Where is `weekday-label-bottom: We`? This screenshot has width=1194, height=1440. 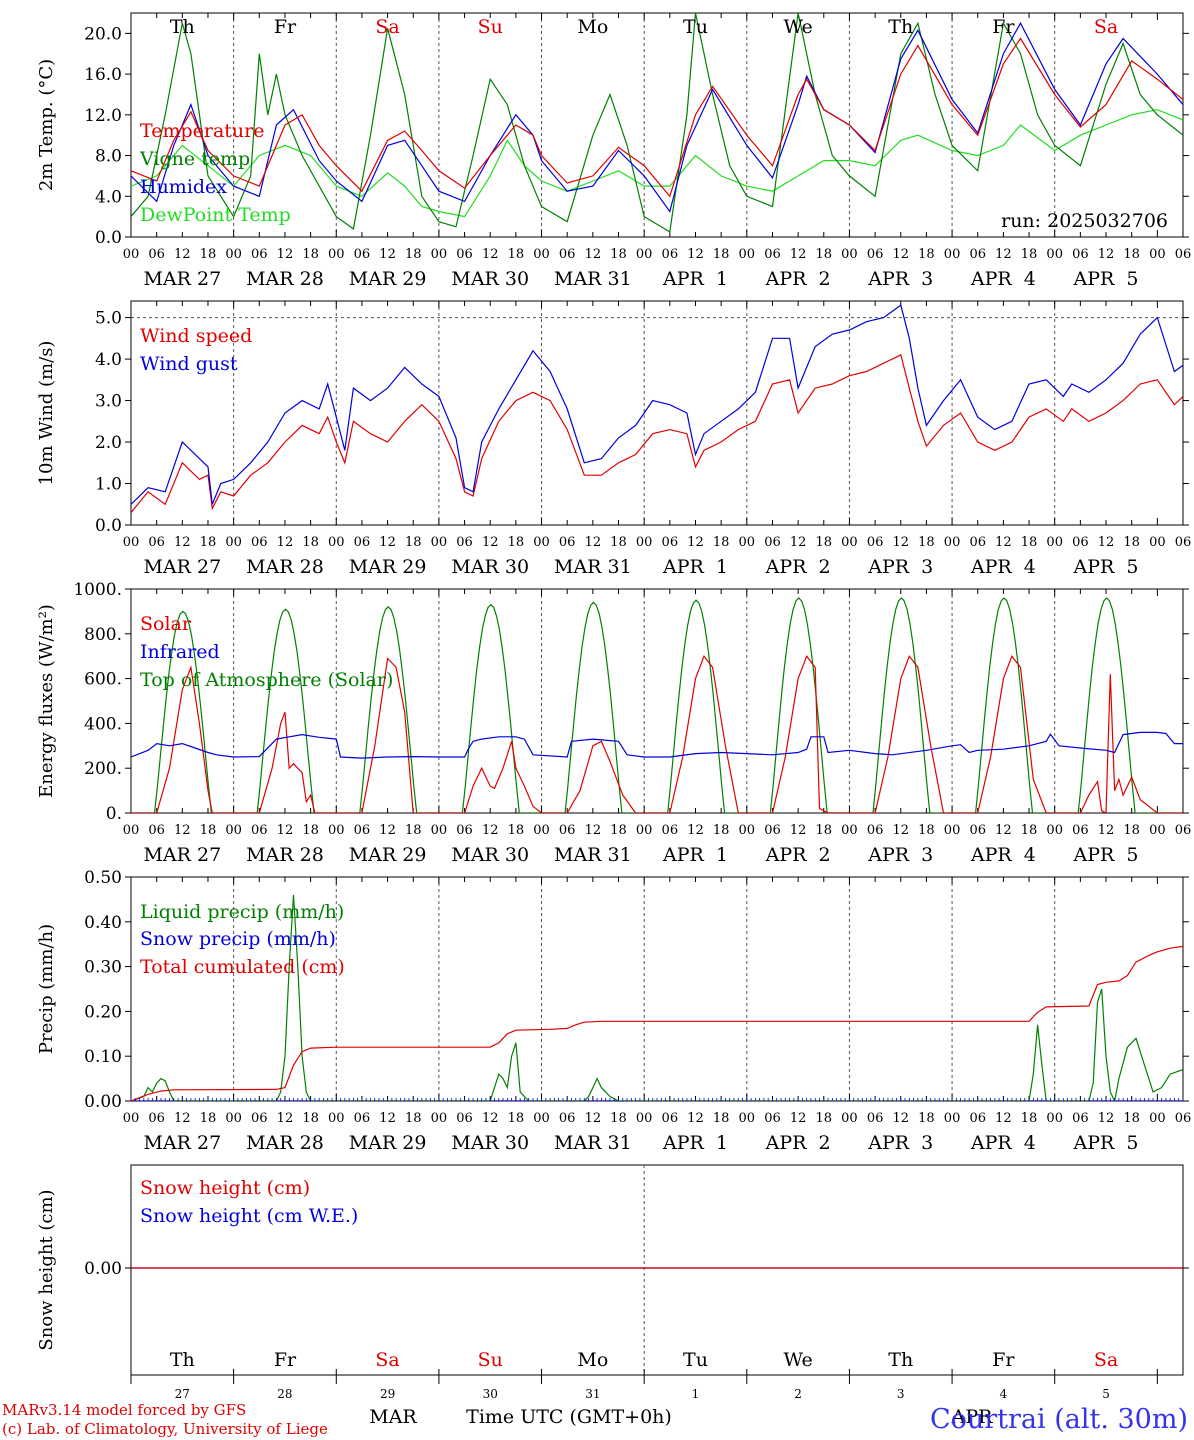
weekday-label-bottom: We is located at coordinates (798, 1360).